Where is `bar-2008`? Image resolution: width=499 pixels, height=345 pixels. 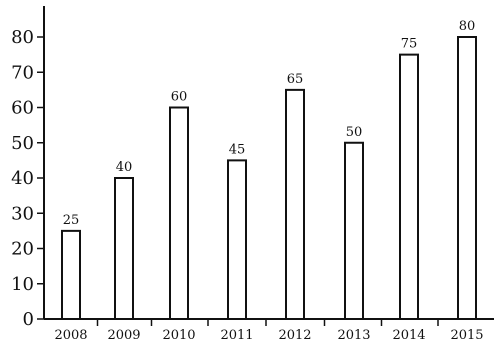 bar-2008 is located at coordinates (71, 274).